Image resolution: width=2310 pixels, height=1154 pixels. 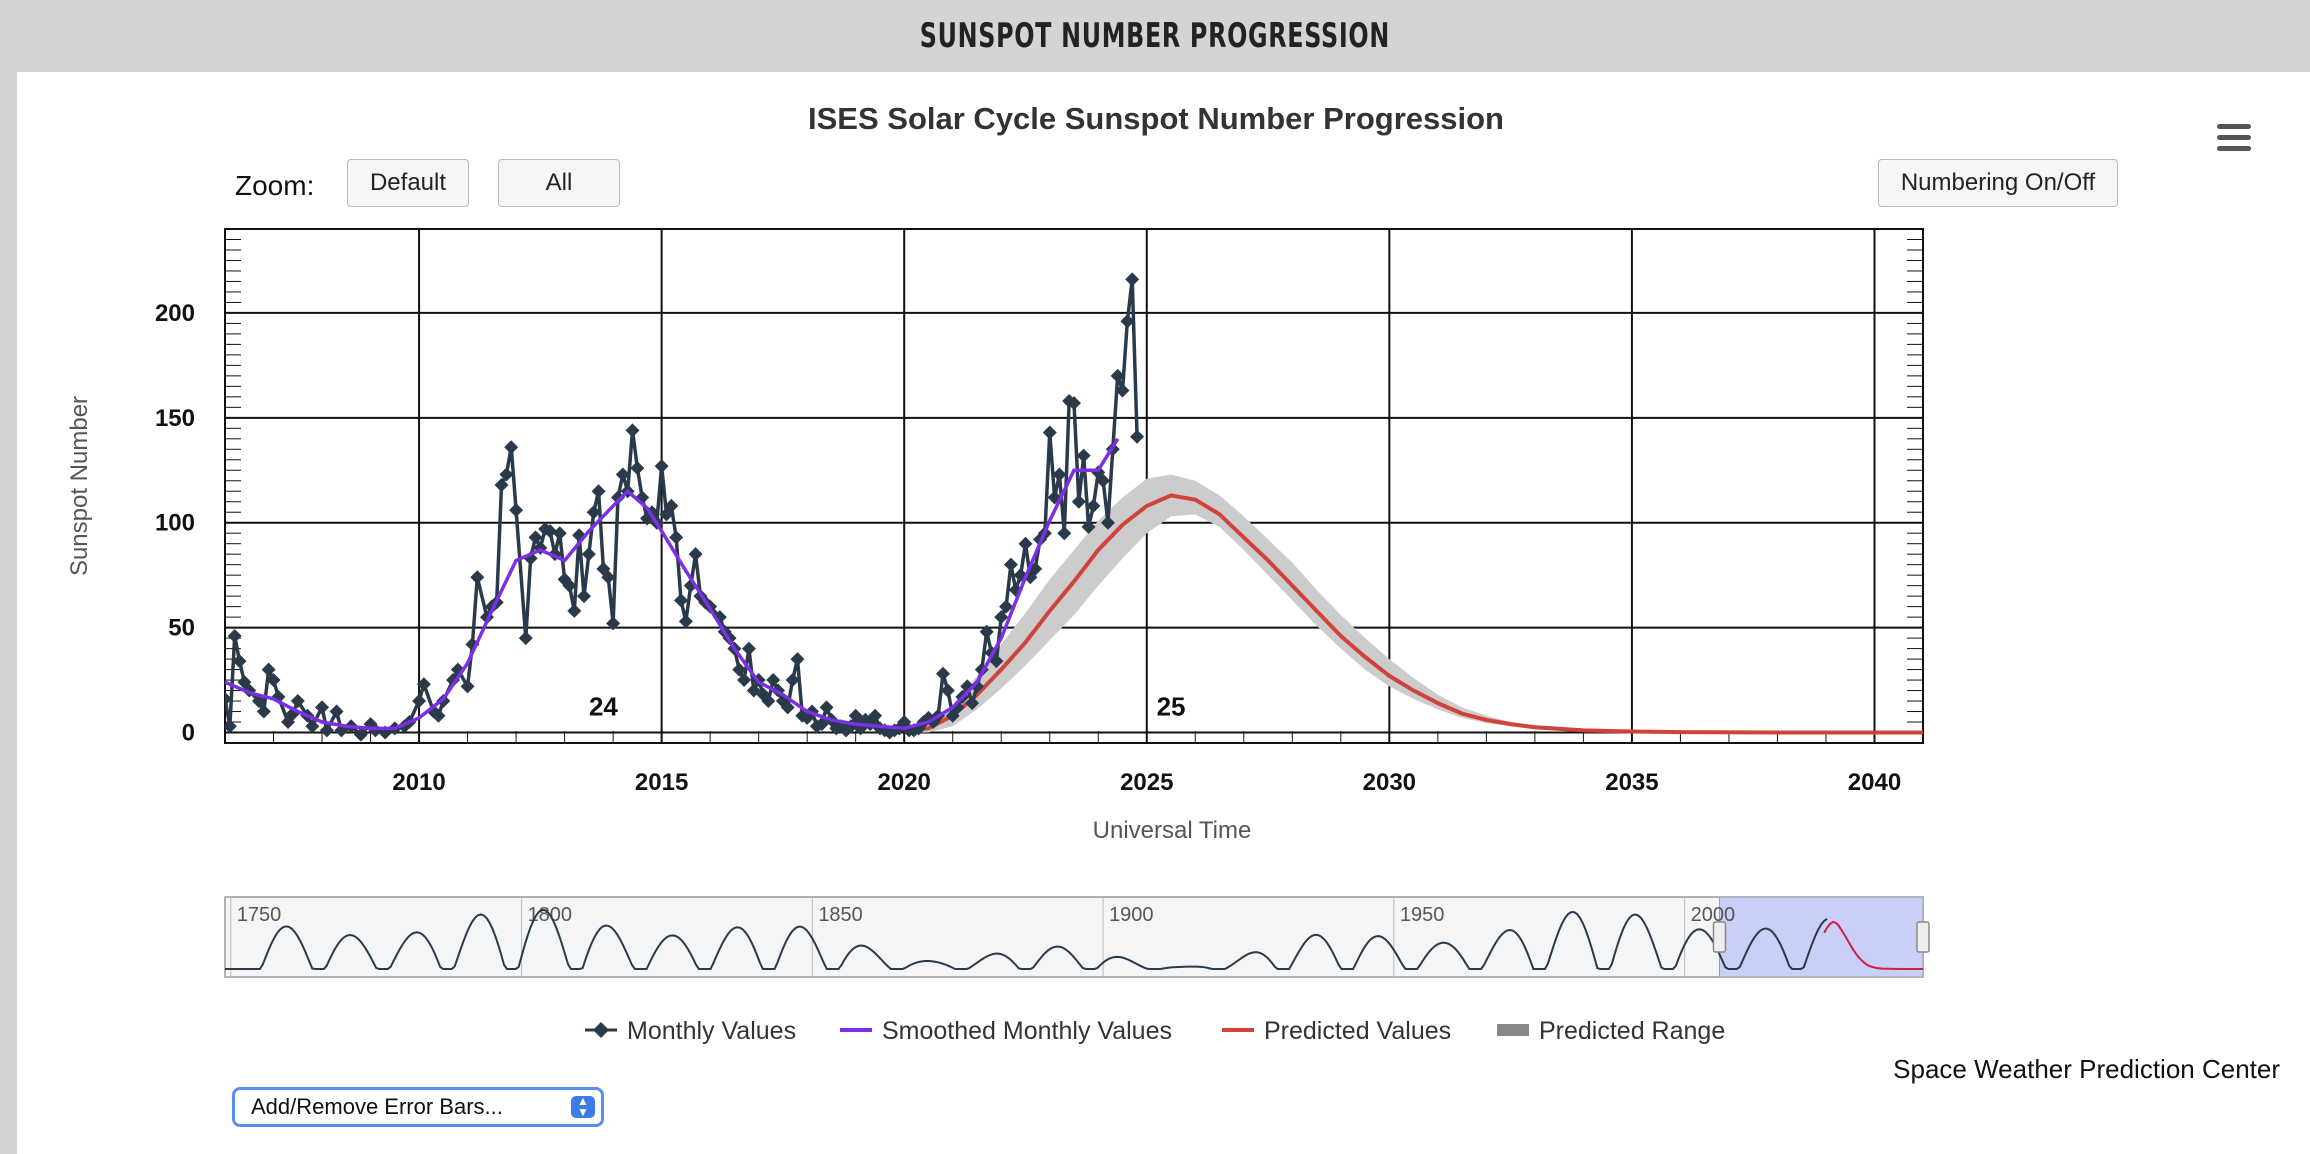 What do you see at coordinates (175, 313) in the screenshot?
I see `y-tick-label: 200` at bounding box center [175, 313].